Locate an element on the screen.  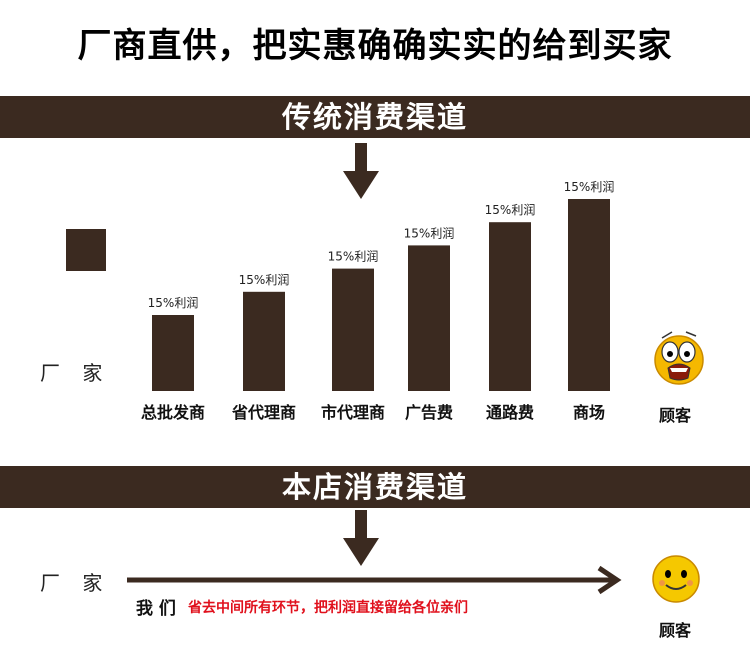
vendor-marker is located at coordinates (86, 250).